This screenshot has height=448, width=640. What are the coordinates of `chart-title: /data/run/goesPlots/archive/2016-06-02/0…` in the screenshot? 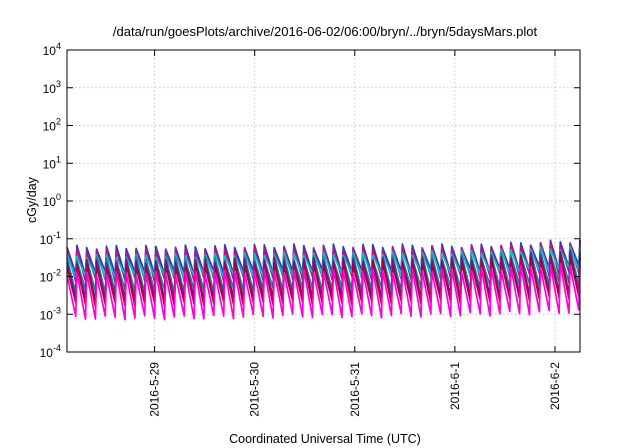 It's located at (325, 31).